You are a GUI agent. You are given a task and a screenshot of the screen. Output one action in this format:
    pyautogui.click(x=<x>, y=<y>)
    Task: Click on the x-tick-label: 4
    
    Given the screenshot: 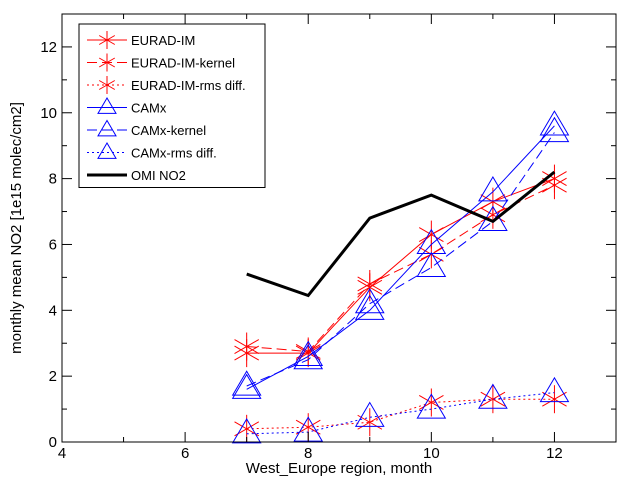 What is the action you would take?
    pyautogui.click(x=62, y=453)
    